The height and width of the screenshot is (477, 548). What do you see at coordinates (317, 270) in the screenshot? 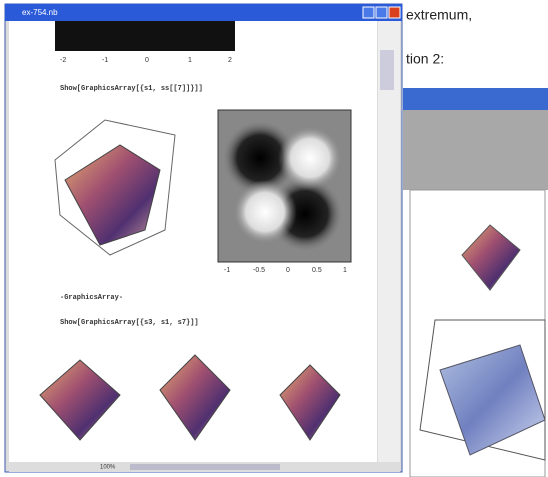
I see `tick-label: 0.5` at bounding box center [317, 270].